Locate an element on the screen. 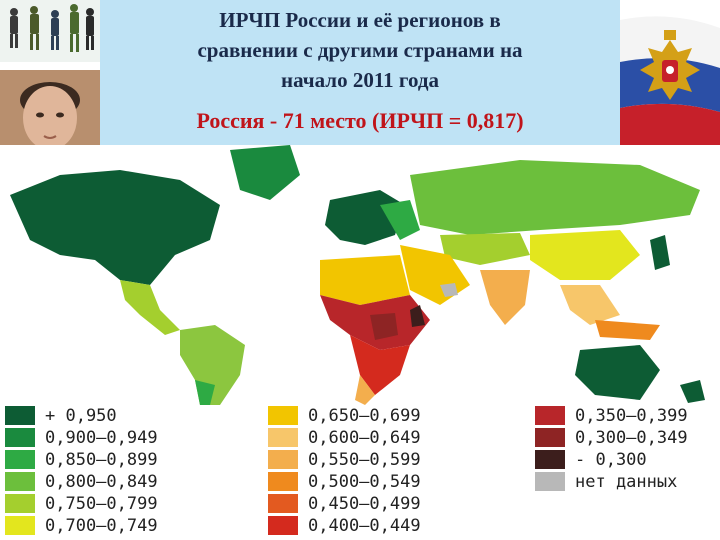 The width and height of the screenshot is (720, 540). legend-item: нет данных is located at coordinates (606, 481).